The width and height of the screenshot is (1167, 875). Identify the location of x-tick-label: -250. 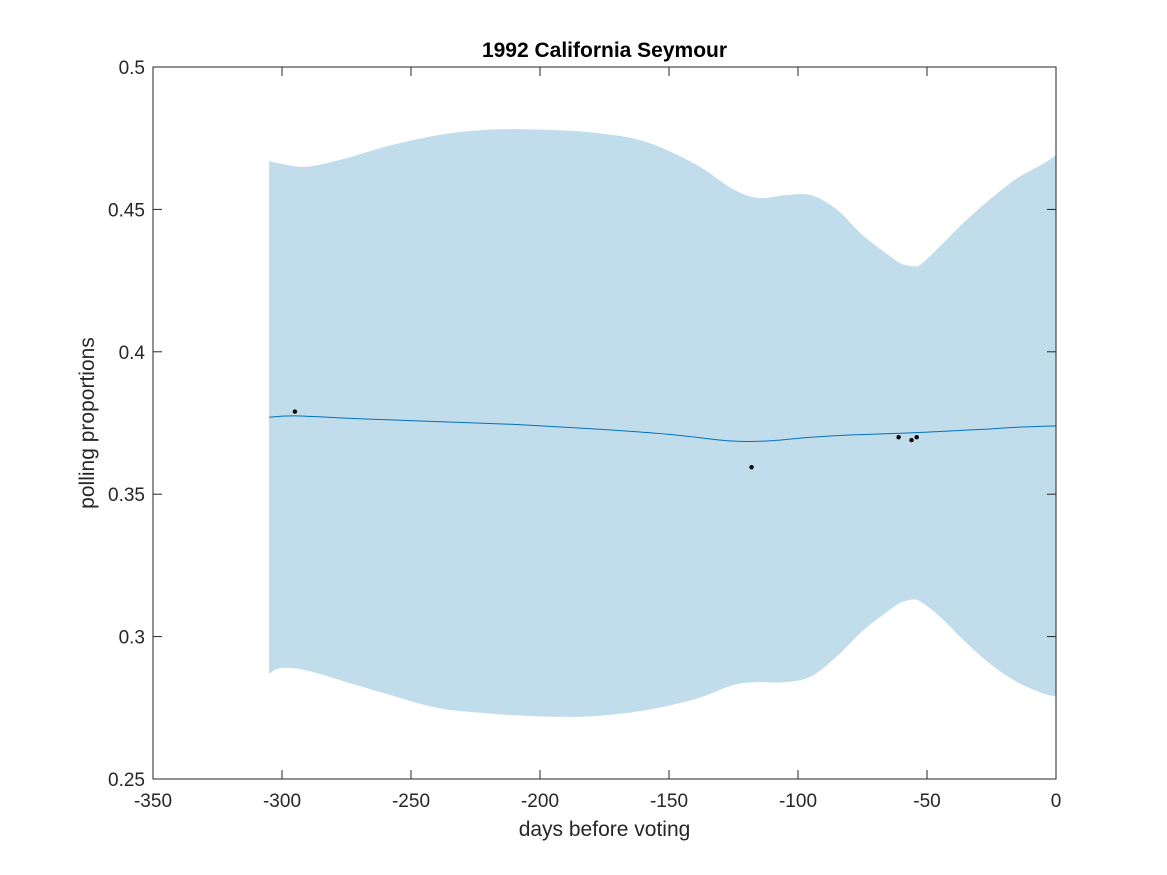
(411, 801).